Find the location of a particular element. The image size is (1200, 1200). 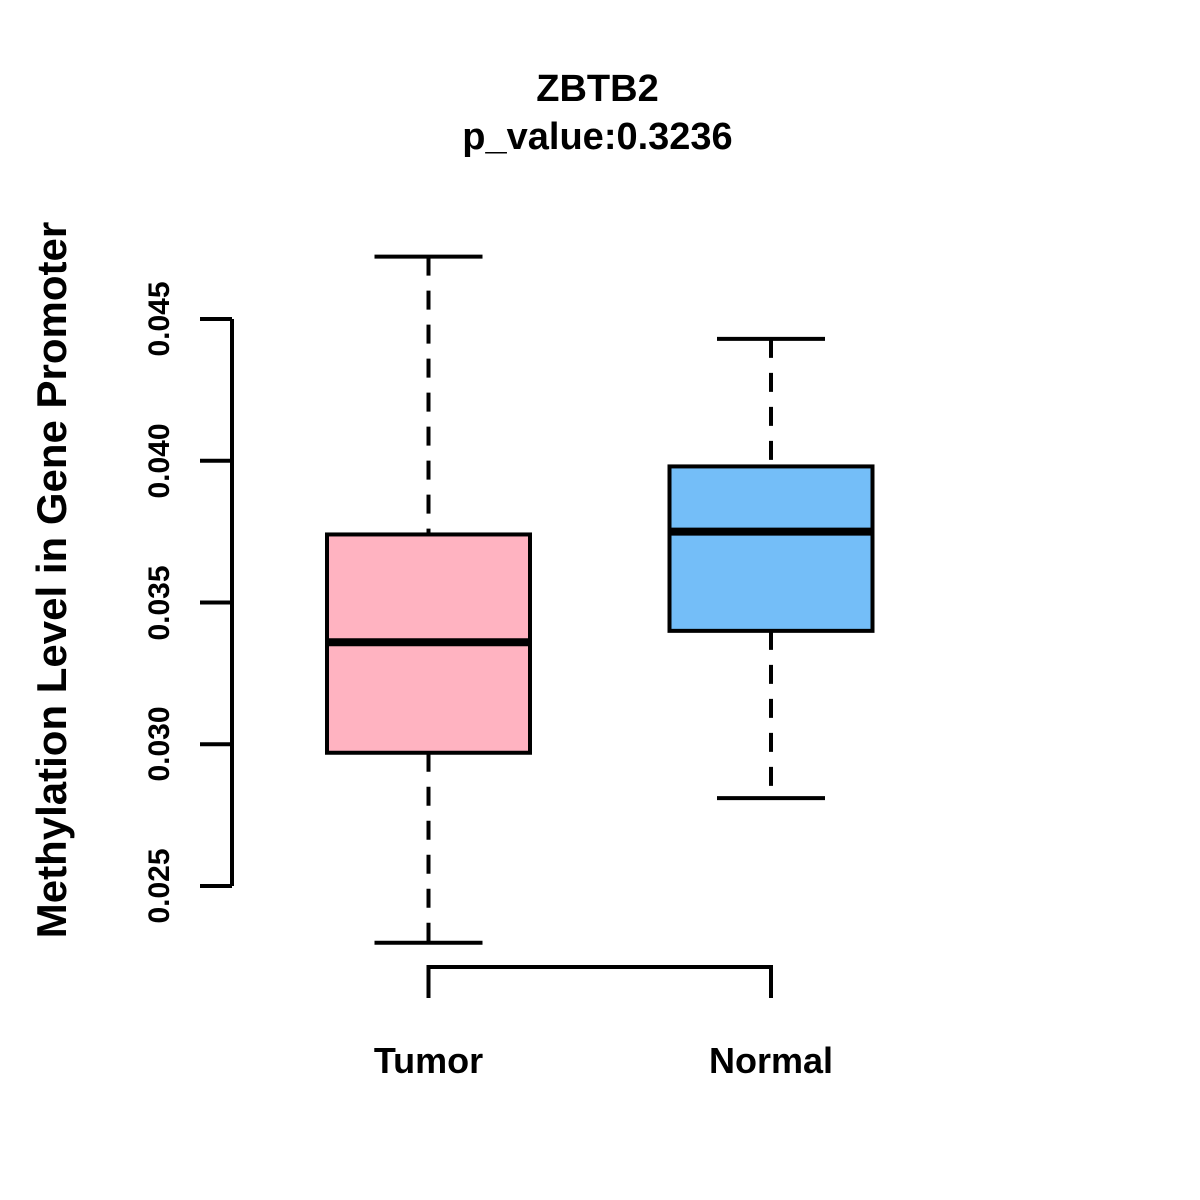

x-category-label-tumor: Tumor is located at coordinates (428, 1060).